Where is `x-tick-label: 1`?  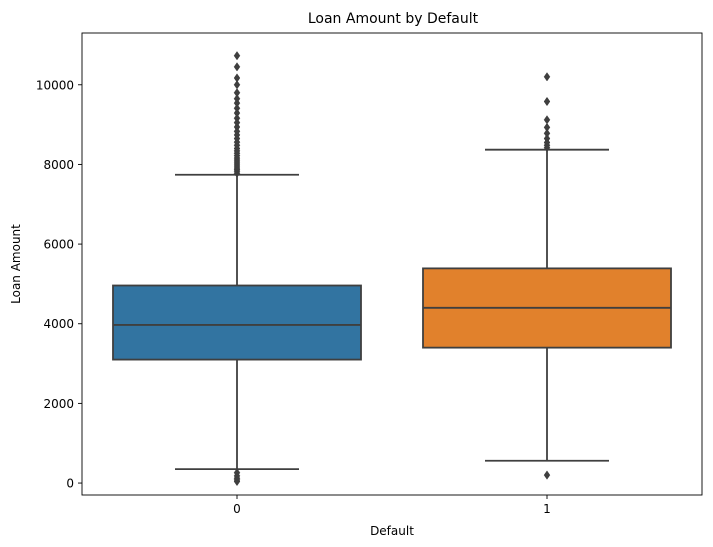
x-tick-label: 1 is located at coordinates (547, 509).